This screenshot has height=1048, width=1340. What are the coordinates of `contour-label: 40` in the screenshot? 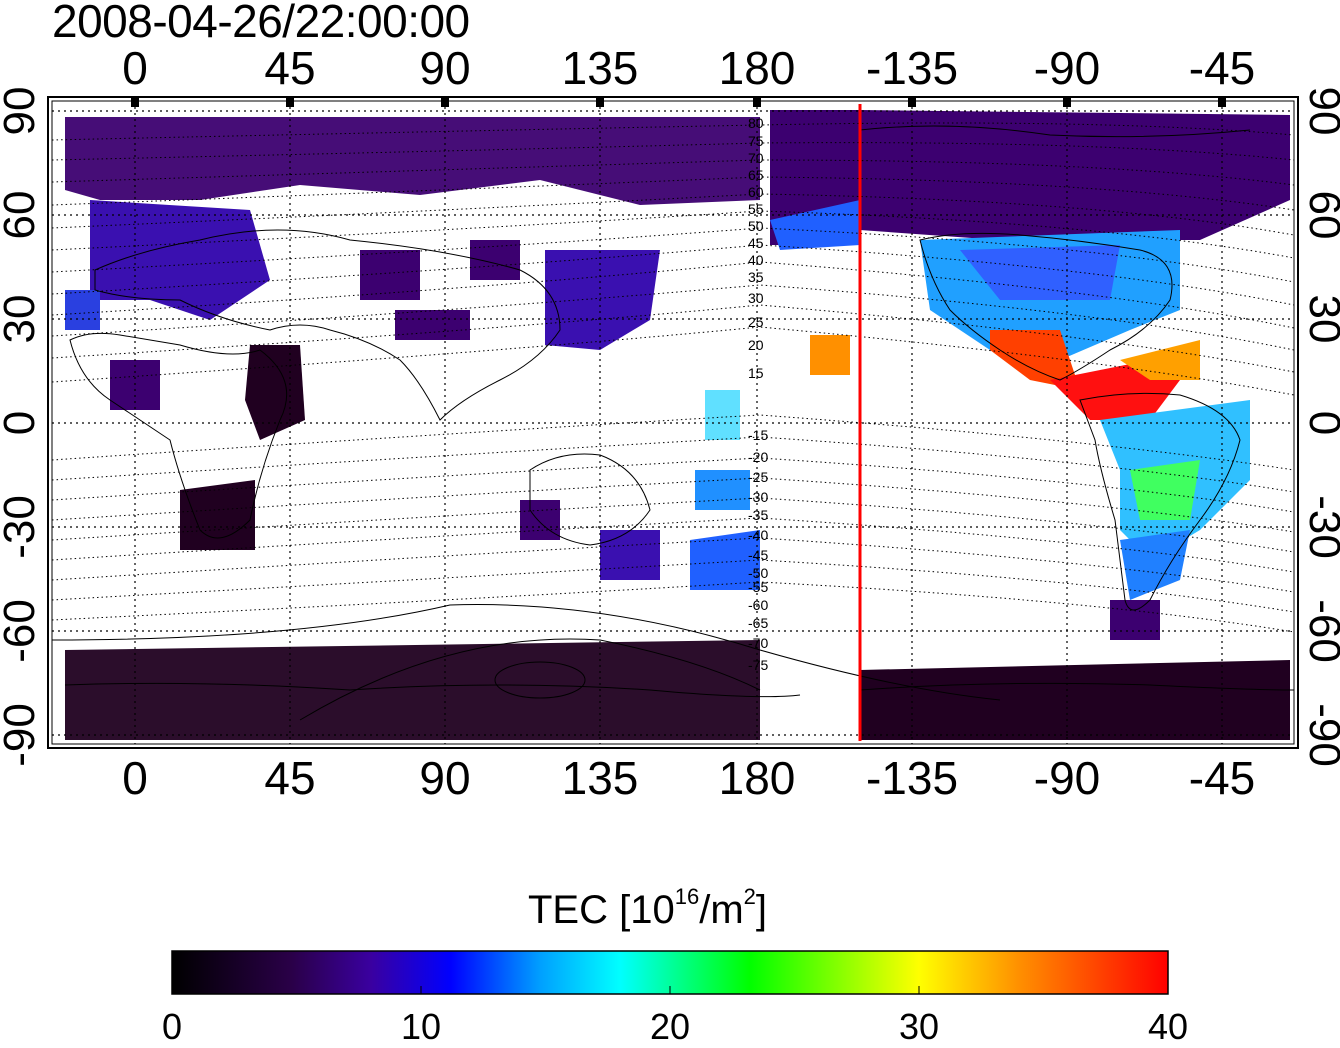 It's located at (756, 260).